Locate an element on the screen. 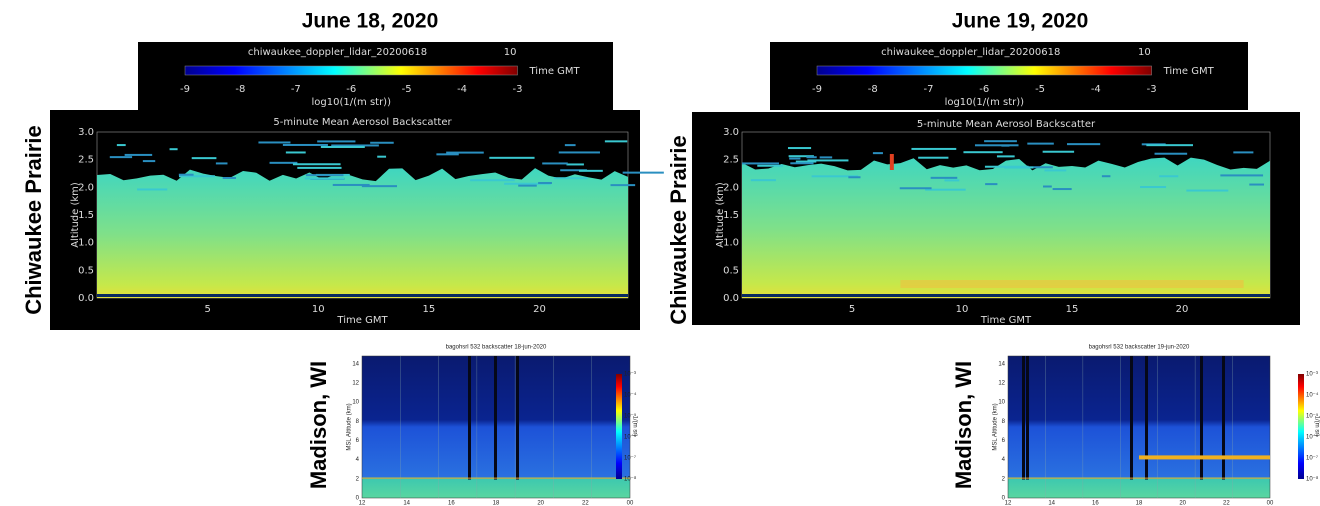 This screenshot has height=506, width=1320. y-axis-label: Altitude (km) is located at coordinates (75, 215).